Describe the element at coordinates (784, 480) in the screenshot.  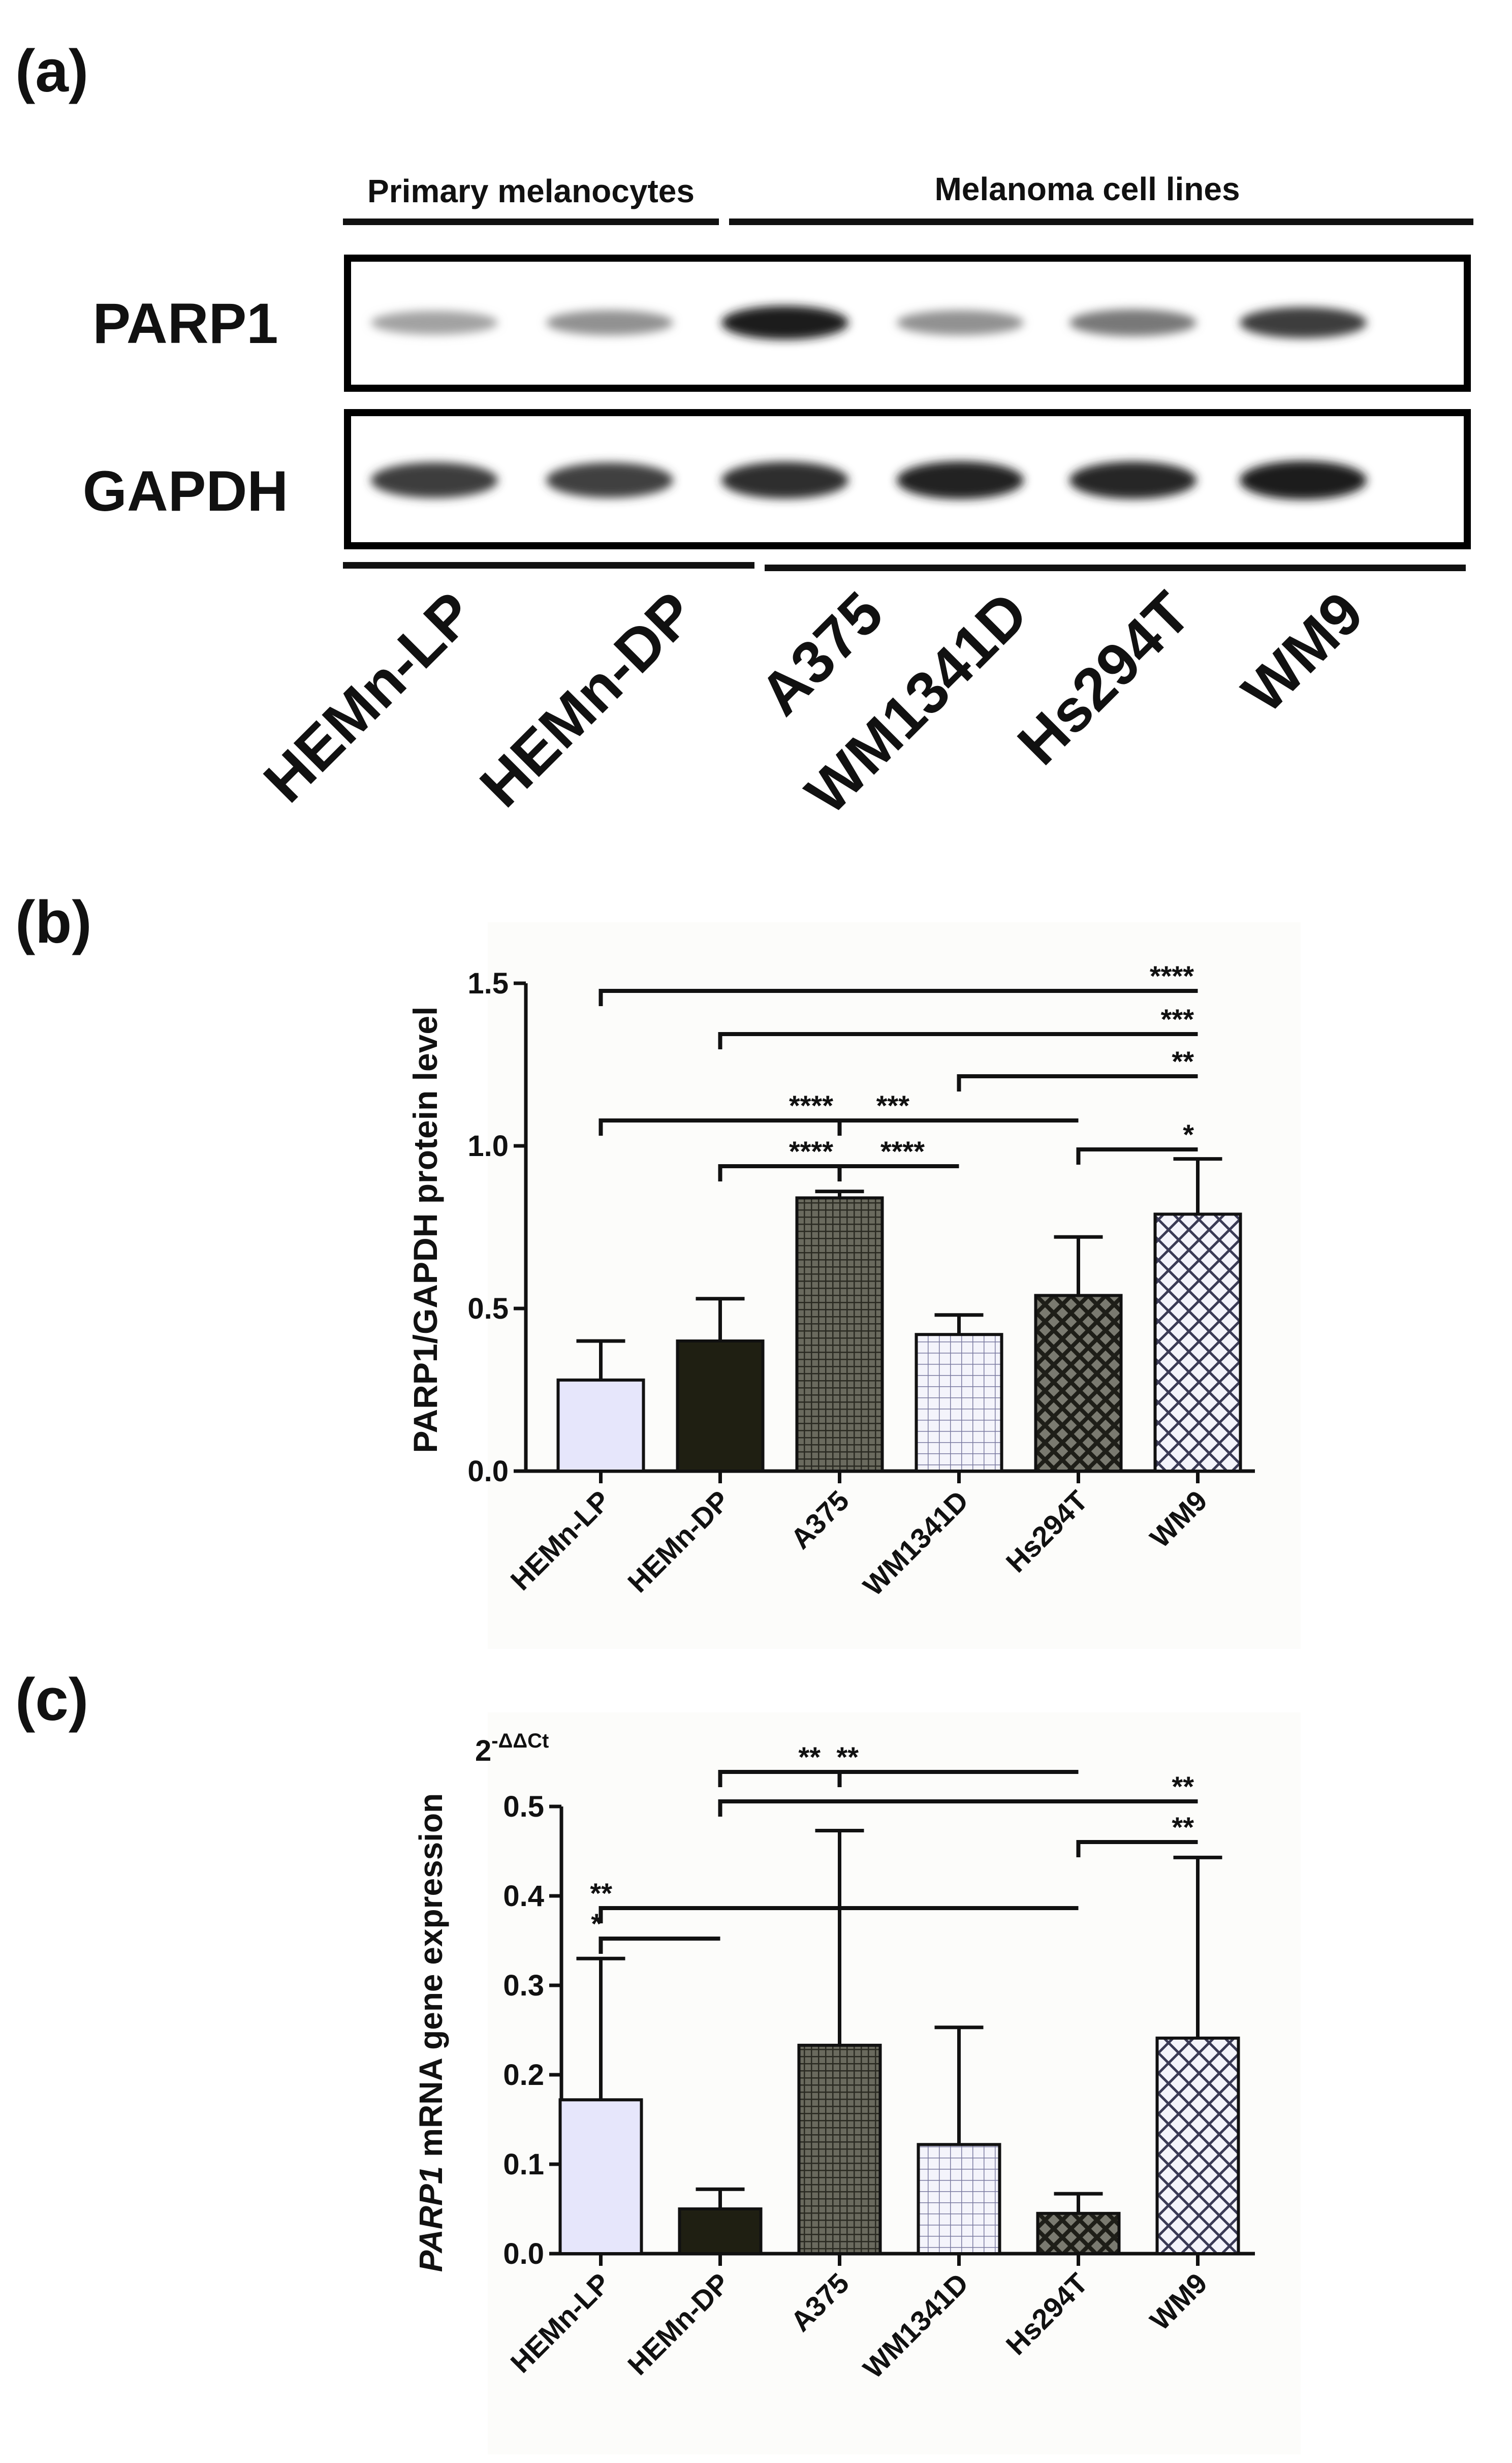
I see `band-gapdh-a375` at that location.